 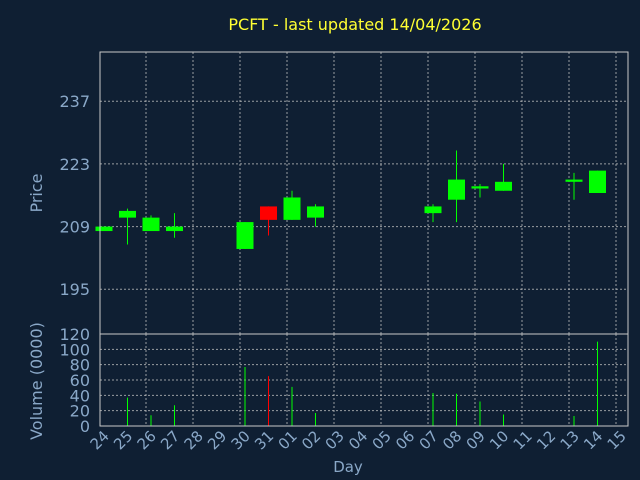 What do you see at coordinates (80, 395) in the screenshot?
I see `volume-y-tick: 40` at bounding box center [80, 395].